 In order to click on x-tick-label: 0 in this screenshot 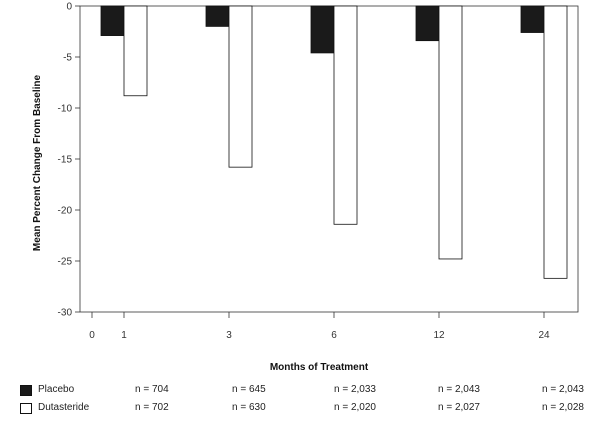, I will do `click(92, 335)`.